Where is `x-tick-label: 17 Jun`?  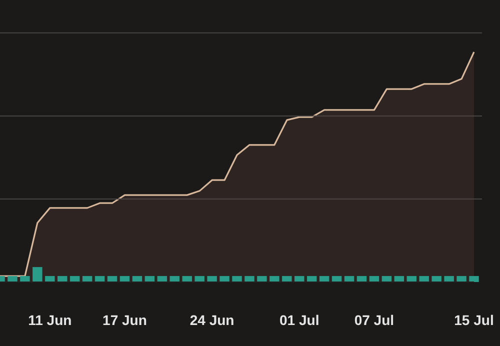 x-tick-label: 17 Jun is located at coordinates (124, 320).